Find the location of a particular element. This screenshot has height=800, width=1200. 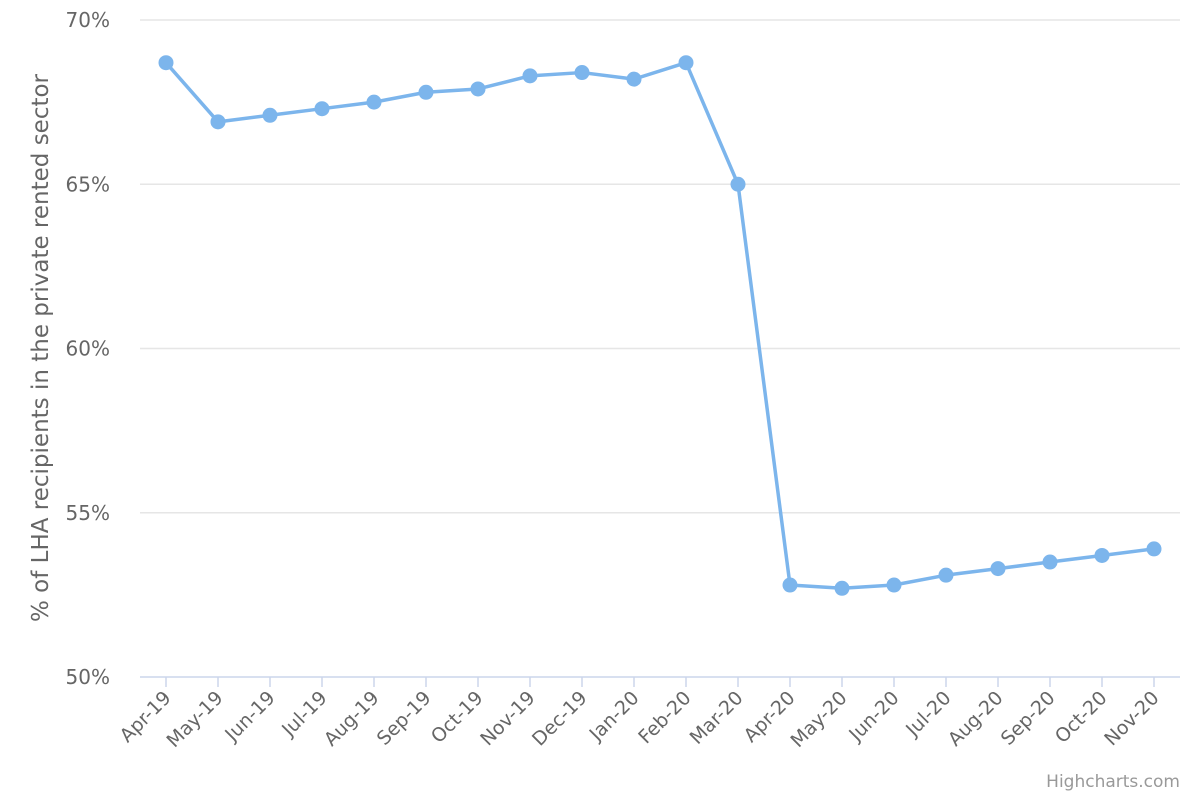

y-tick-label: 65% is located at coordinates (88, 184).